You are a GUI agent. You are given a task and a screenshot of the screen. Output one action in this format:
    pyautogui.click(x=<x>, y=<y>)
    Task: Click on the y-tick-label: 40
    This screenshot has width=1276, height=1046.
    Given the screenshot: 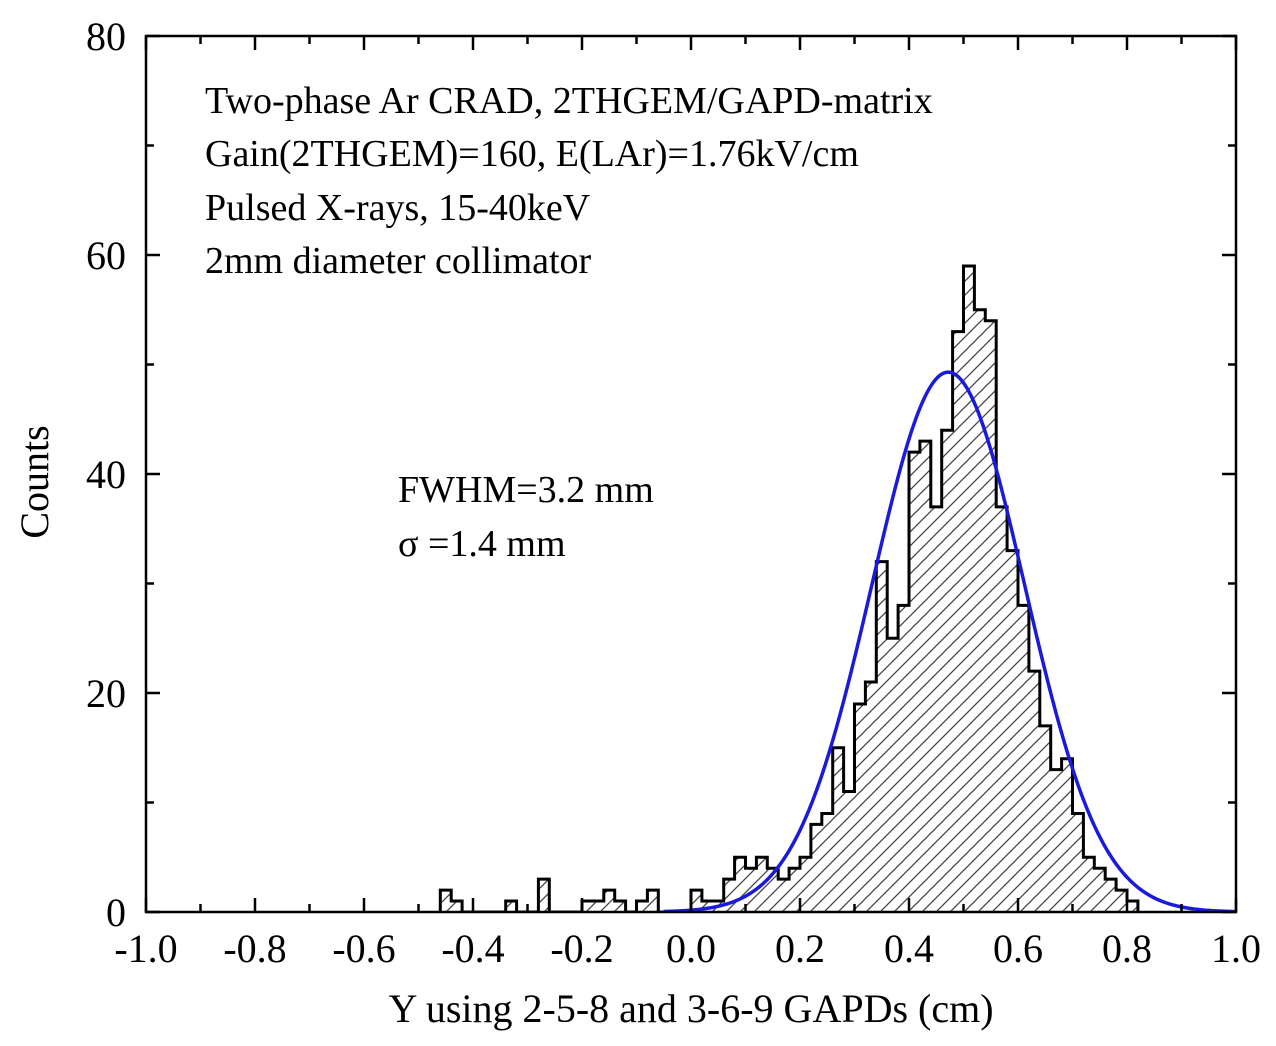 What is the action you would take?
    pyautogui.click(x=106, y=474)
    